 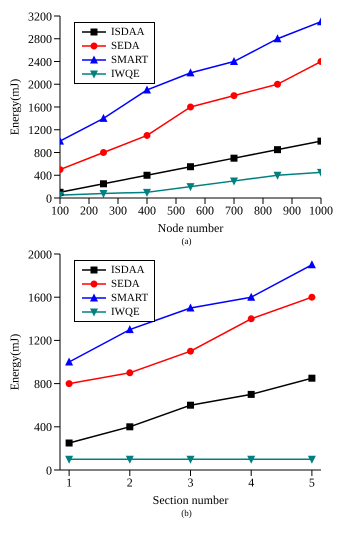 What do you see at coordinates (40, 61) in the screenshot?
I see `y-tick-label: 2400` at bounding box center [40, 61].